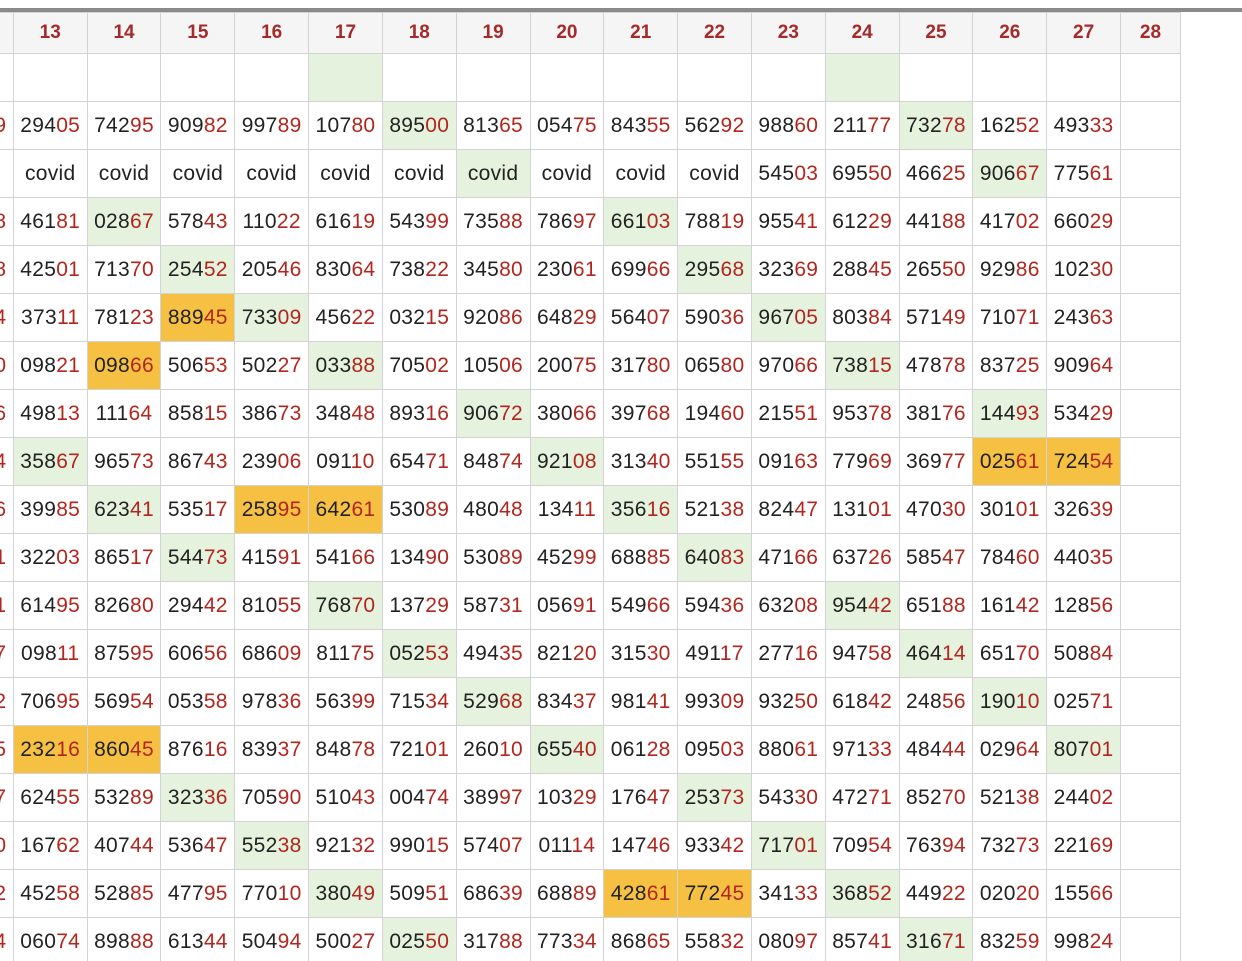 This screenshot has height=961, width=1242. Describe the element at coordinates (936, 845) in the screenshot. I see `table-cell: 76394` at that location.